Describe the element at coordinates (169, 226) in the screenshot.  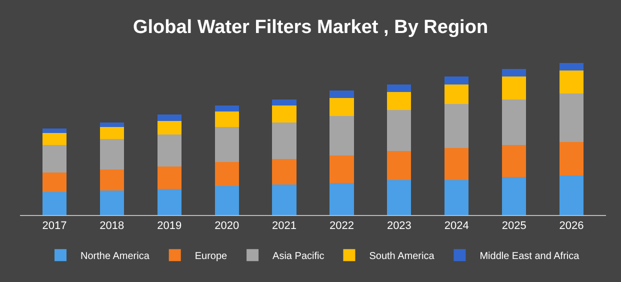
I see `x-tick-label: 2019` at that location.